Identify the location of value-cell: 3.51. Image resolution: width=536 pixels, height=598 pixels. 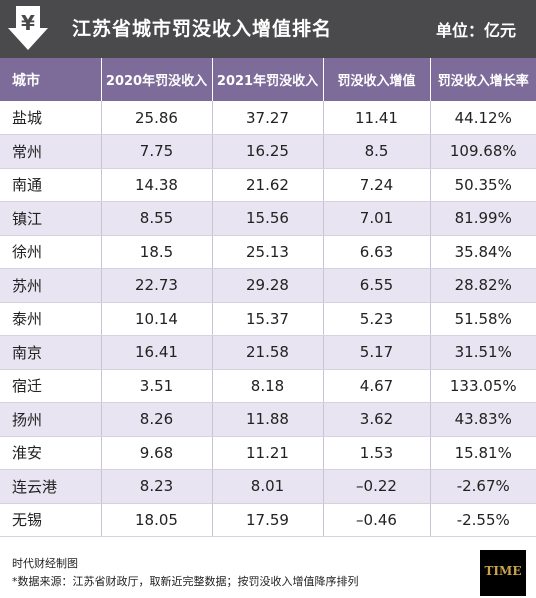
(157, 386).